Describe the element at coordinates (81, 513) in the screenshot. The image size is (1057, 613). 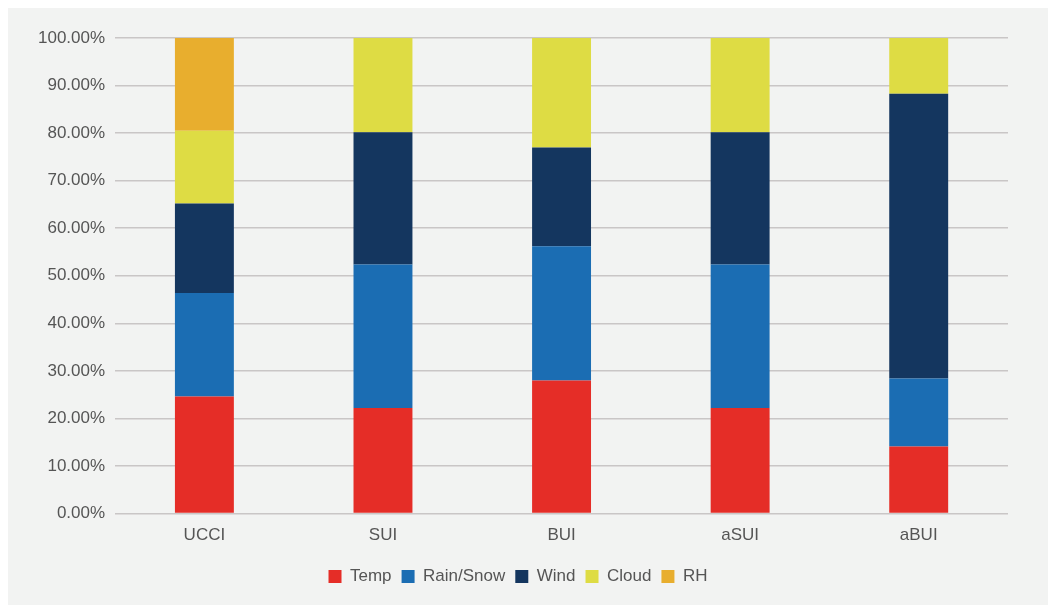
I see `y-tick-label: 0.00%` at that location.